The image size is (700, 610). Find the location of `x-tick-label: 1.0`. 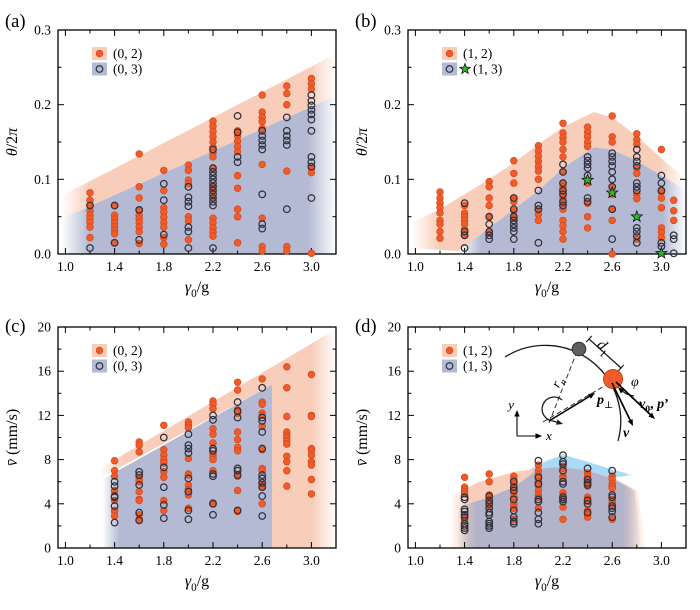

x-tick-label: 1.0 is located at coordinates (415, 266).